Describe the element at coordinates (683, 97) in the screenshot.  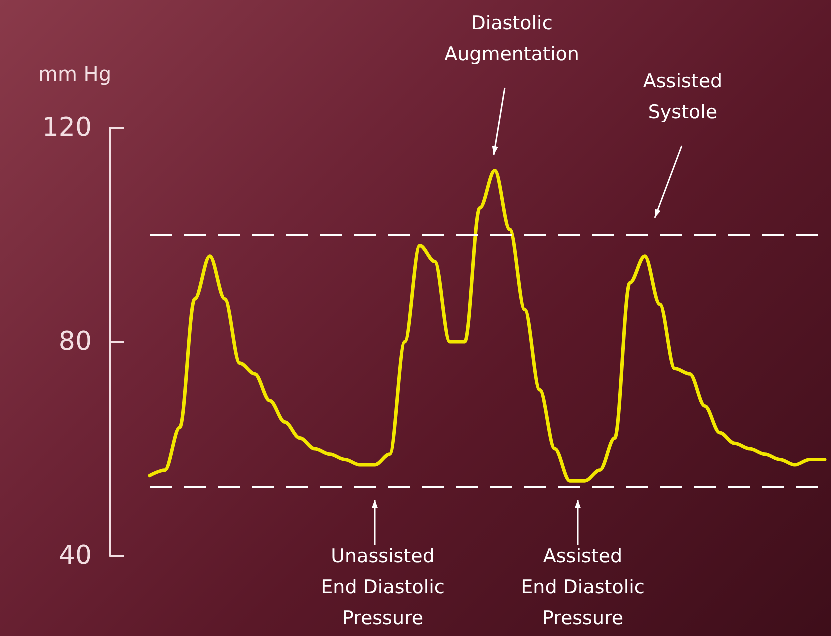
I see `text: Assisted Systole` at that location.